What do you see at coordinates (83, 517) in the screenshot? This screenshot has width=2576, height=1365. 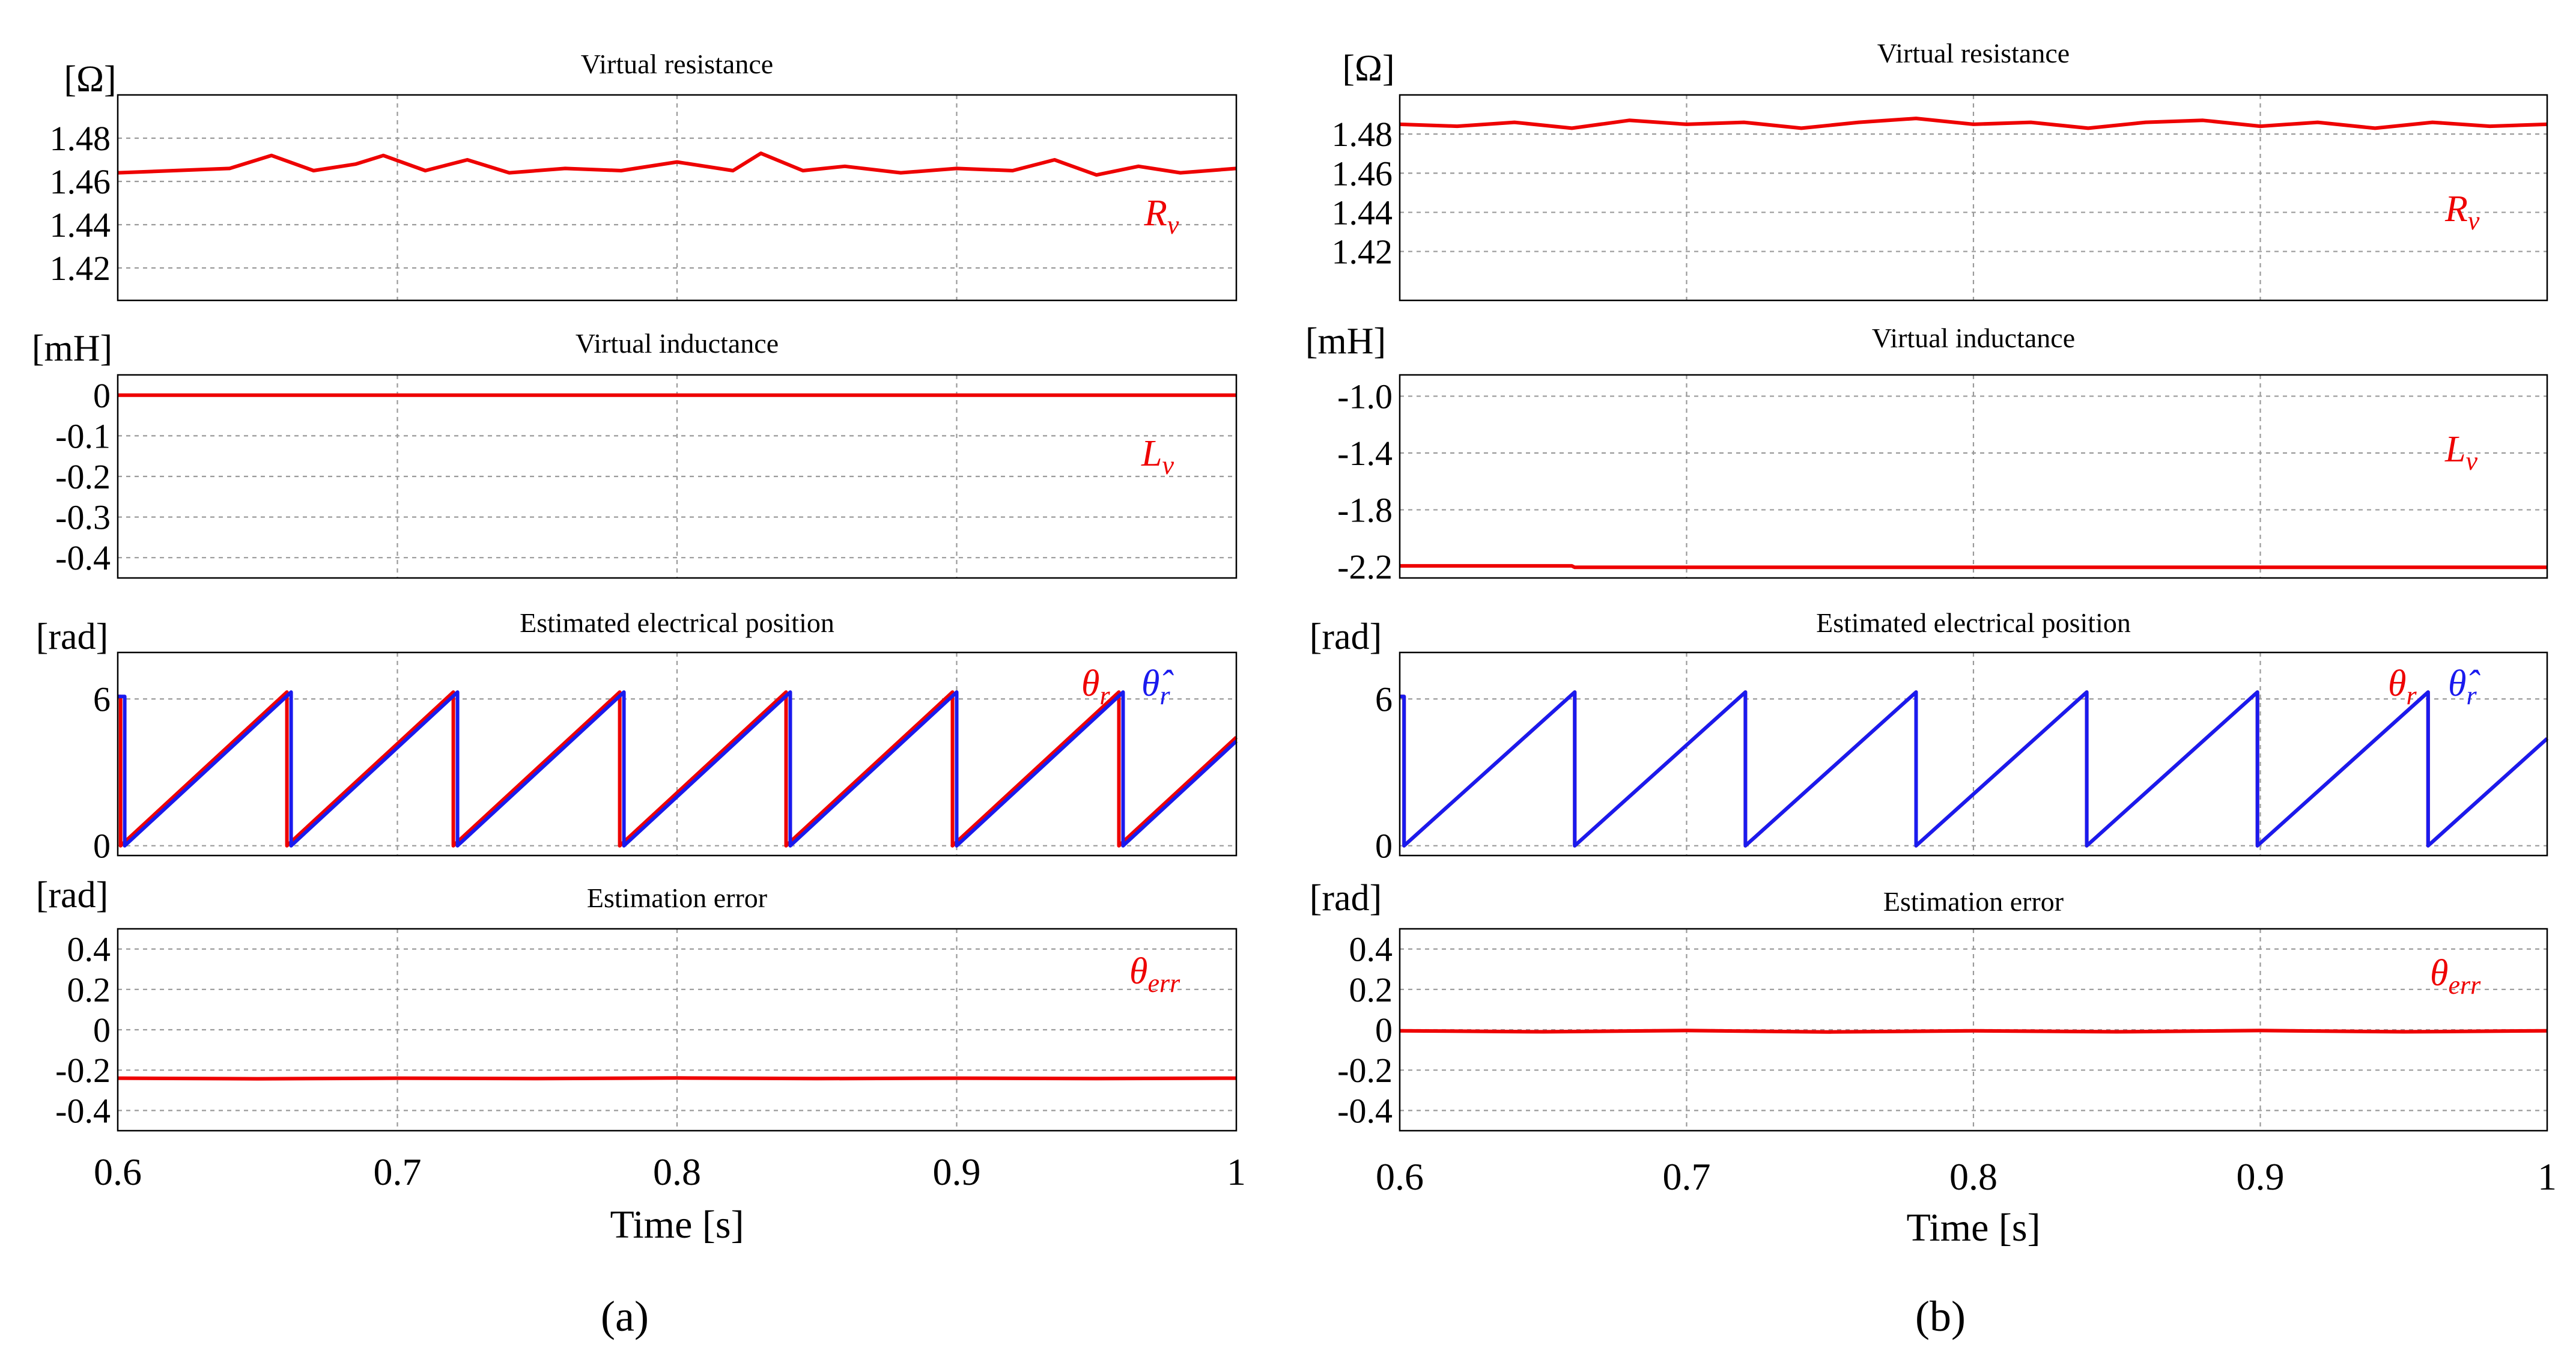 I see `y-tick-label: -0.3` at bounding box center [83, 517].